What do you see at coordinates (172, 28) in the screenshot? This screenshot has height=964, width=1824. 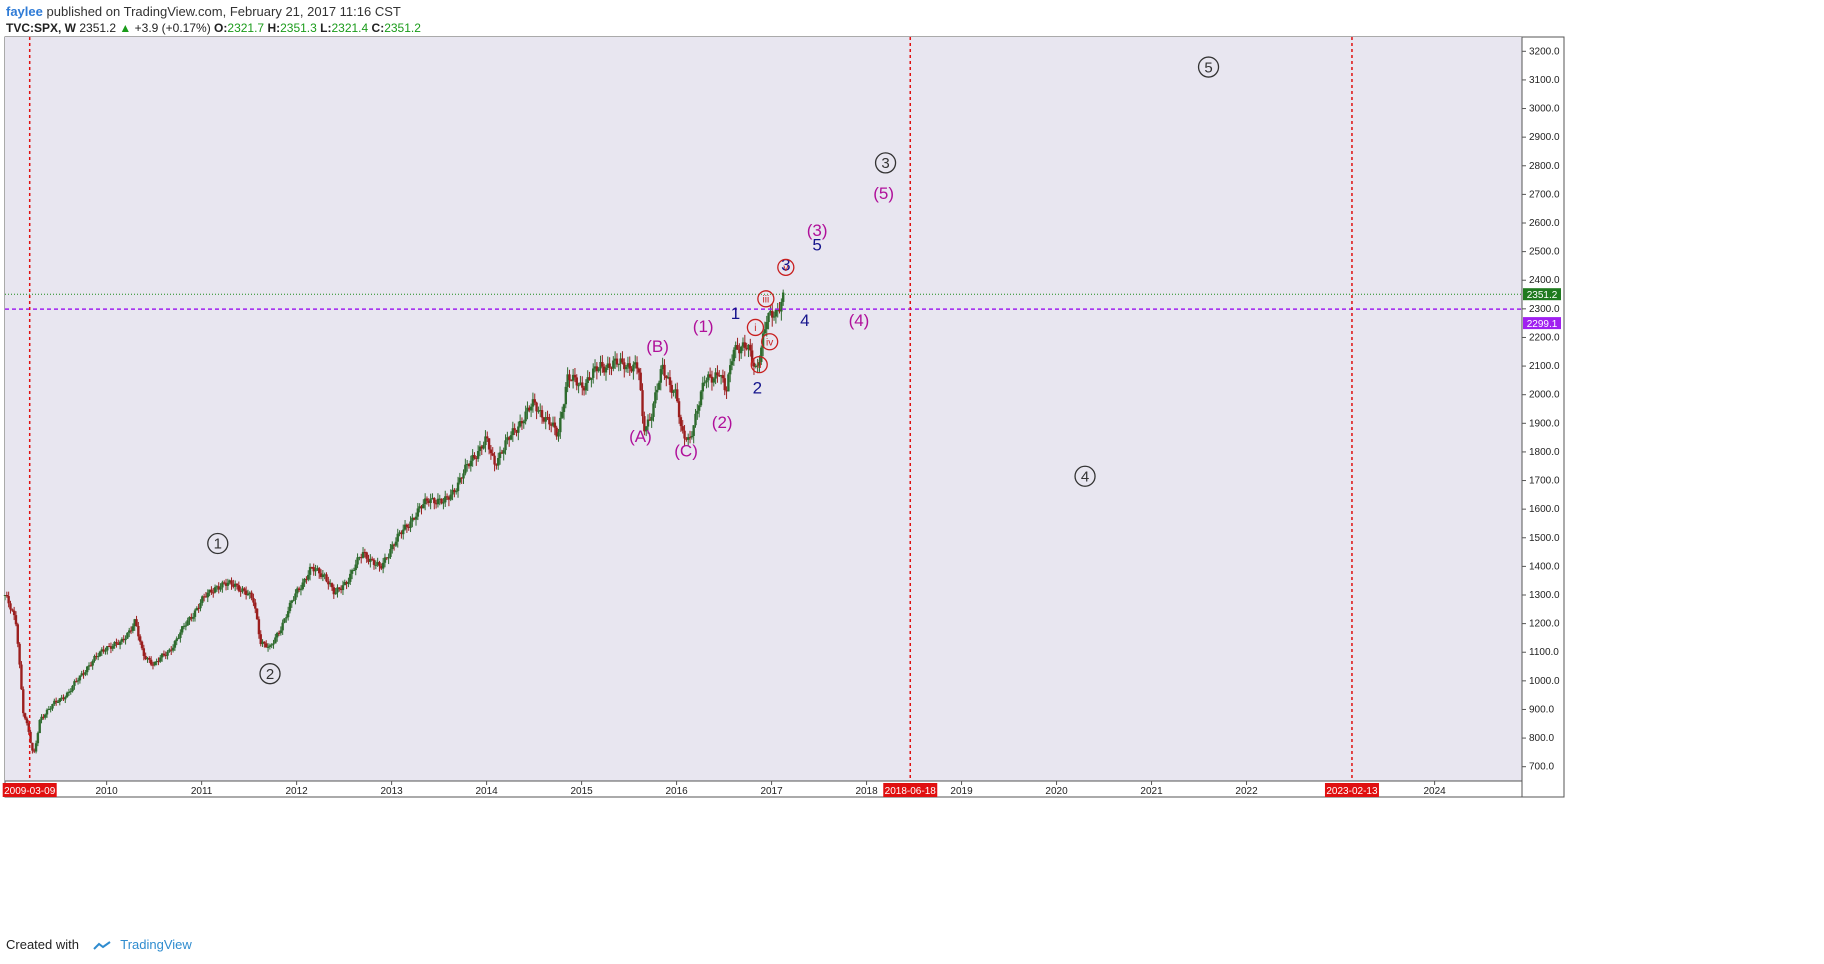 I see `ticker-change: +3.9 (+0.17%)` at bounding box center [172, 28].